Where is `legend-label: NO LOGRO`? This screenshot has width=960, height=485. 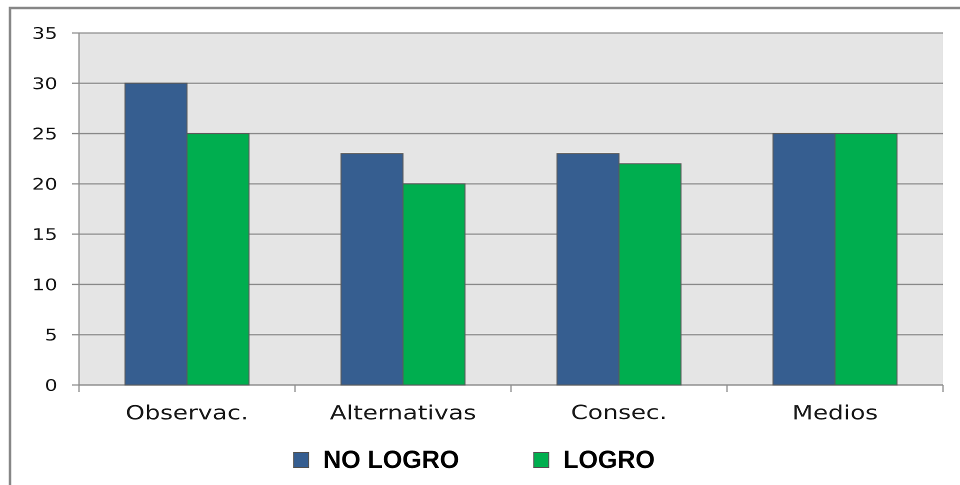 legend-label: NO LOGRO is located at coordinates (391, 459).